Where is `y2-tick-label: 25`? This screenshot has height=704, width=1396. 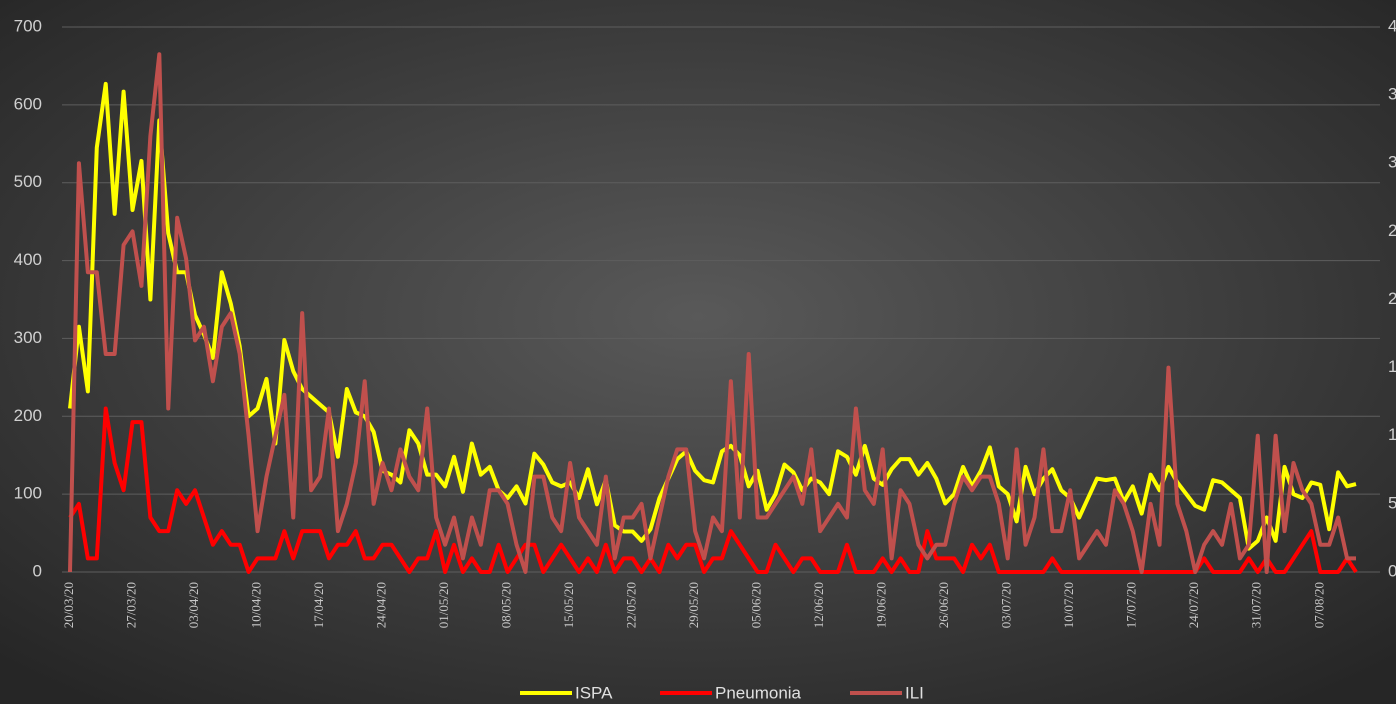
y2-tick-label: 25 is located at coordinates (1392, 230).